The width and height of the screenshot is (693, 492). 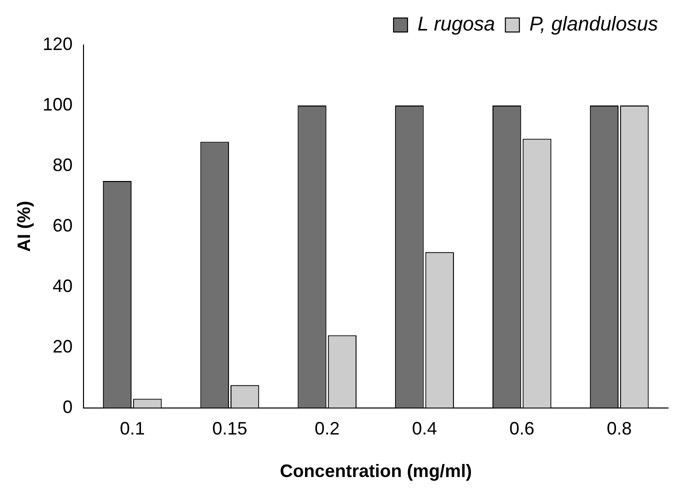 What do you see at coordinates (57, 104) in the screenshot?
I see `y-tick-label: 100` at bounding box center [57, 104].